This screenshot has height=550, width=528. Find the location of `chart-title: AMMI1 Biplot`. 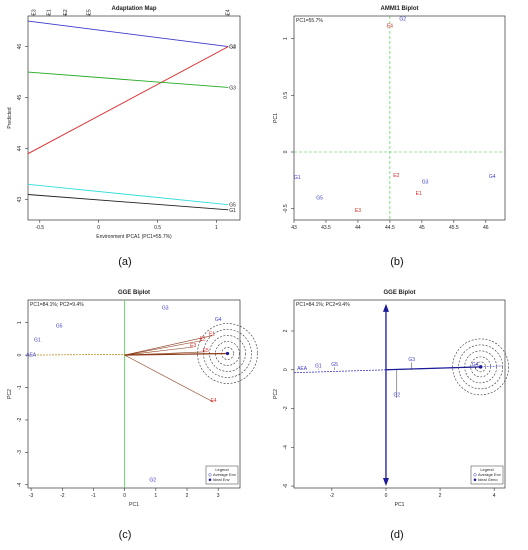

chart-title: AMMI1 Biplot is located at coordinates (400, 9).